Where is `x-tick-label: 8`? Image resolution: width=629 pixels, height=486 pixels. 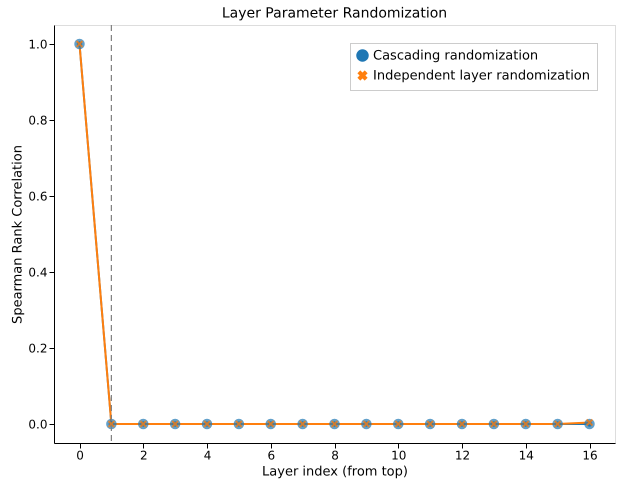 x-tick-label: 8 is located at coordinates (335, 455).